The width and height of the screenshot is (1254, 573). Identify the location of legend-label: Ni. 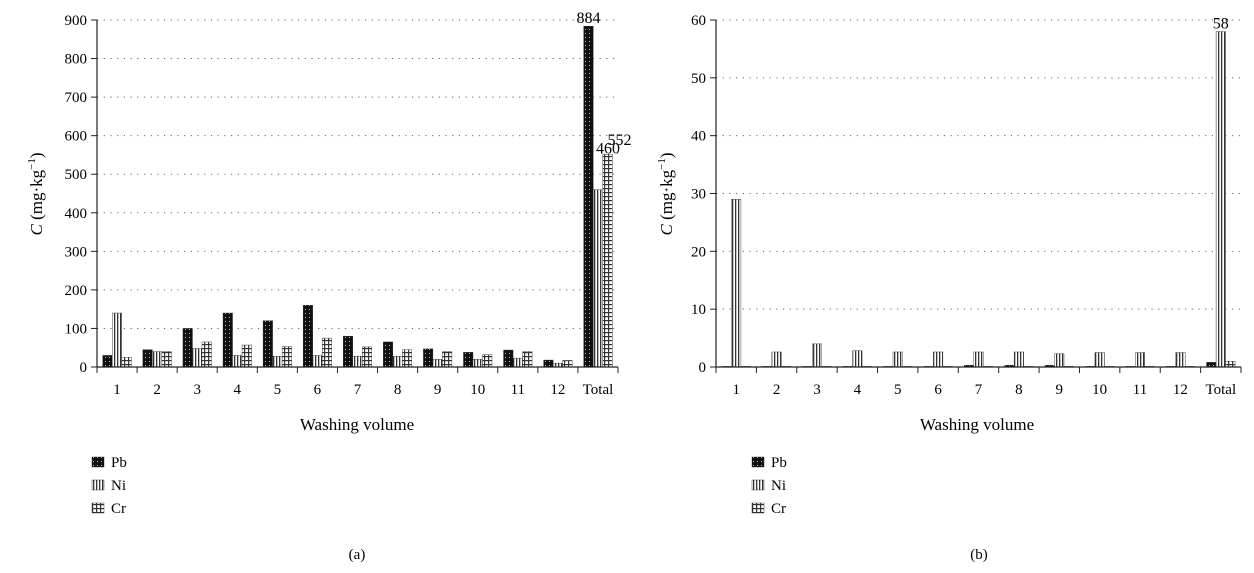
(118, 486).